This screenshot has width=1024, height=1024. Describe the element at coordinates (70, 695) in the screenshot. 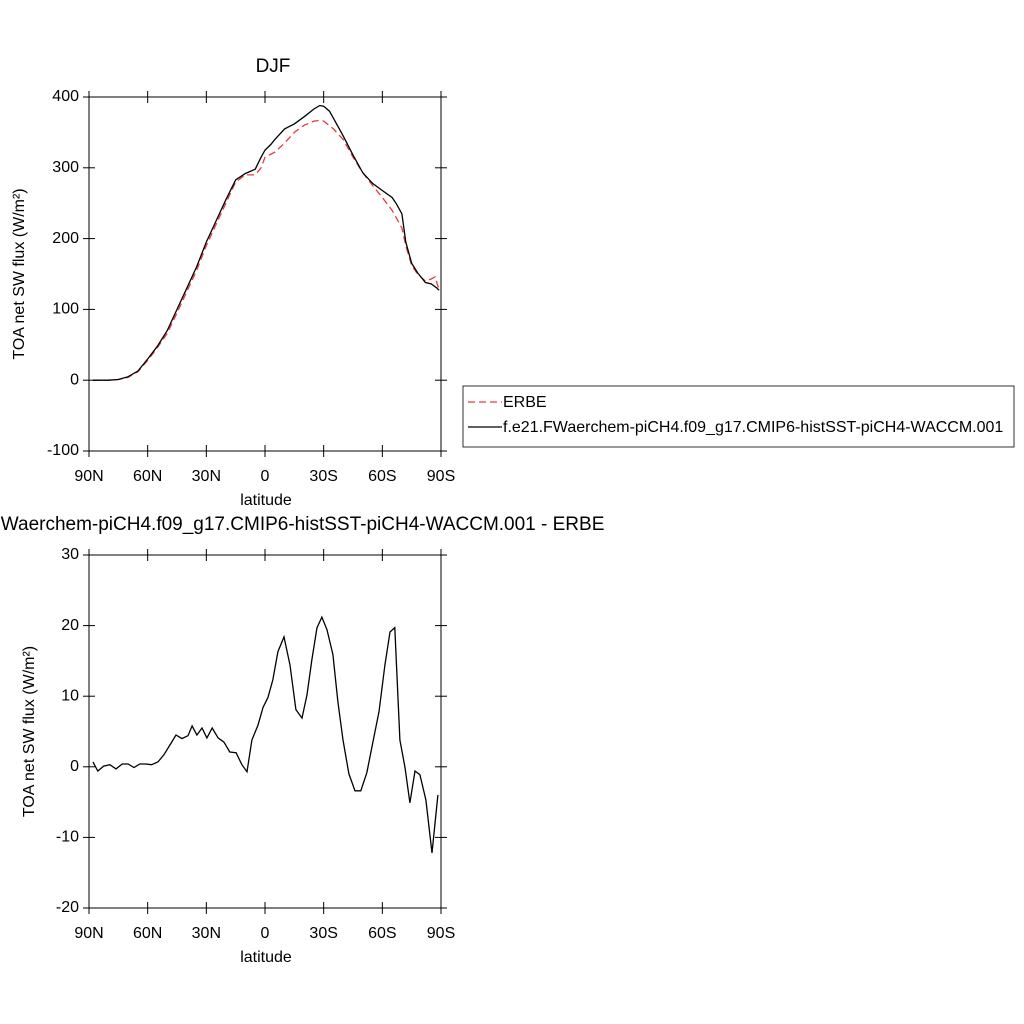

I see `y-tick-label: 10` at that location.